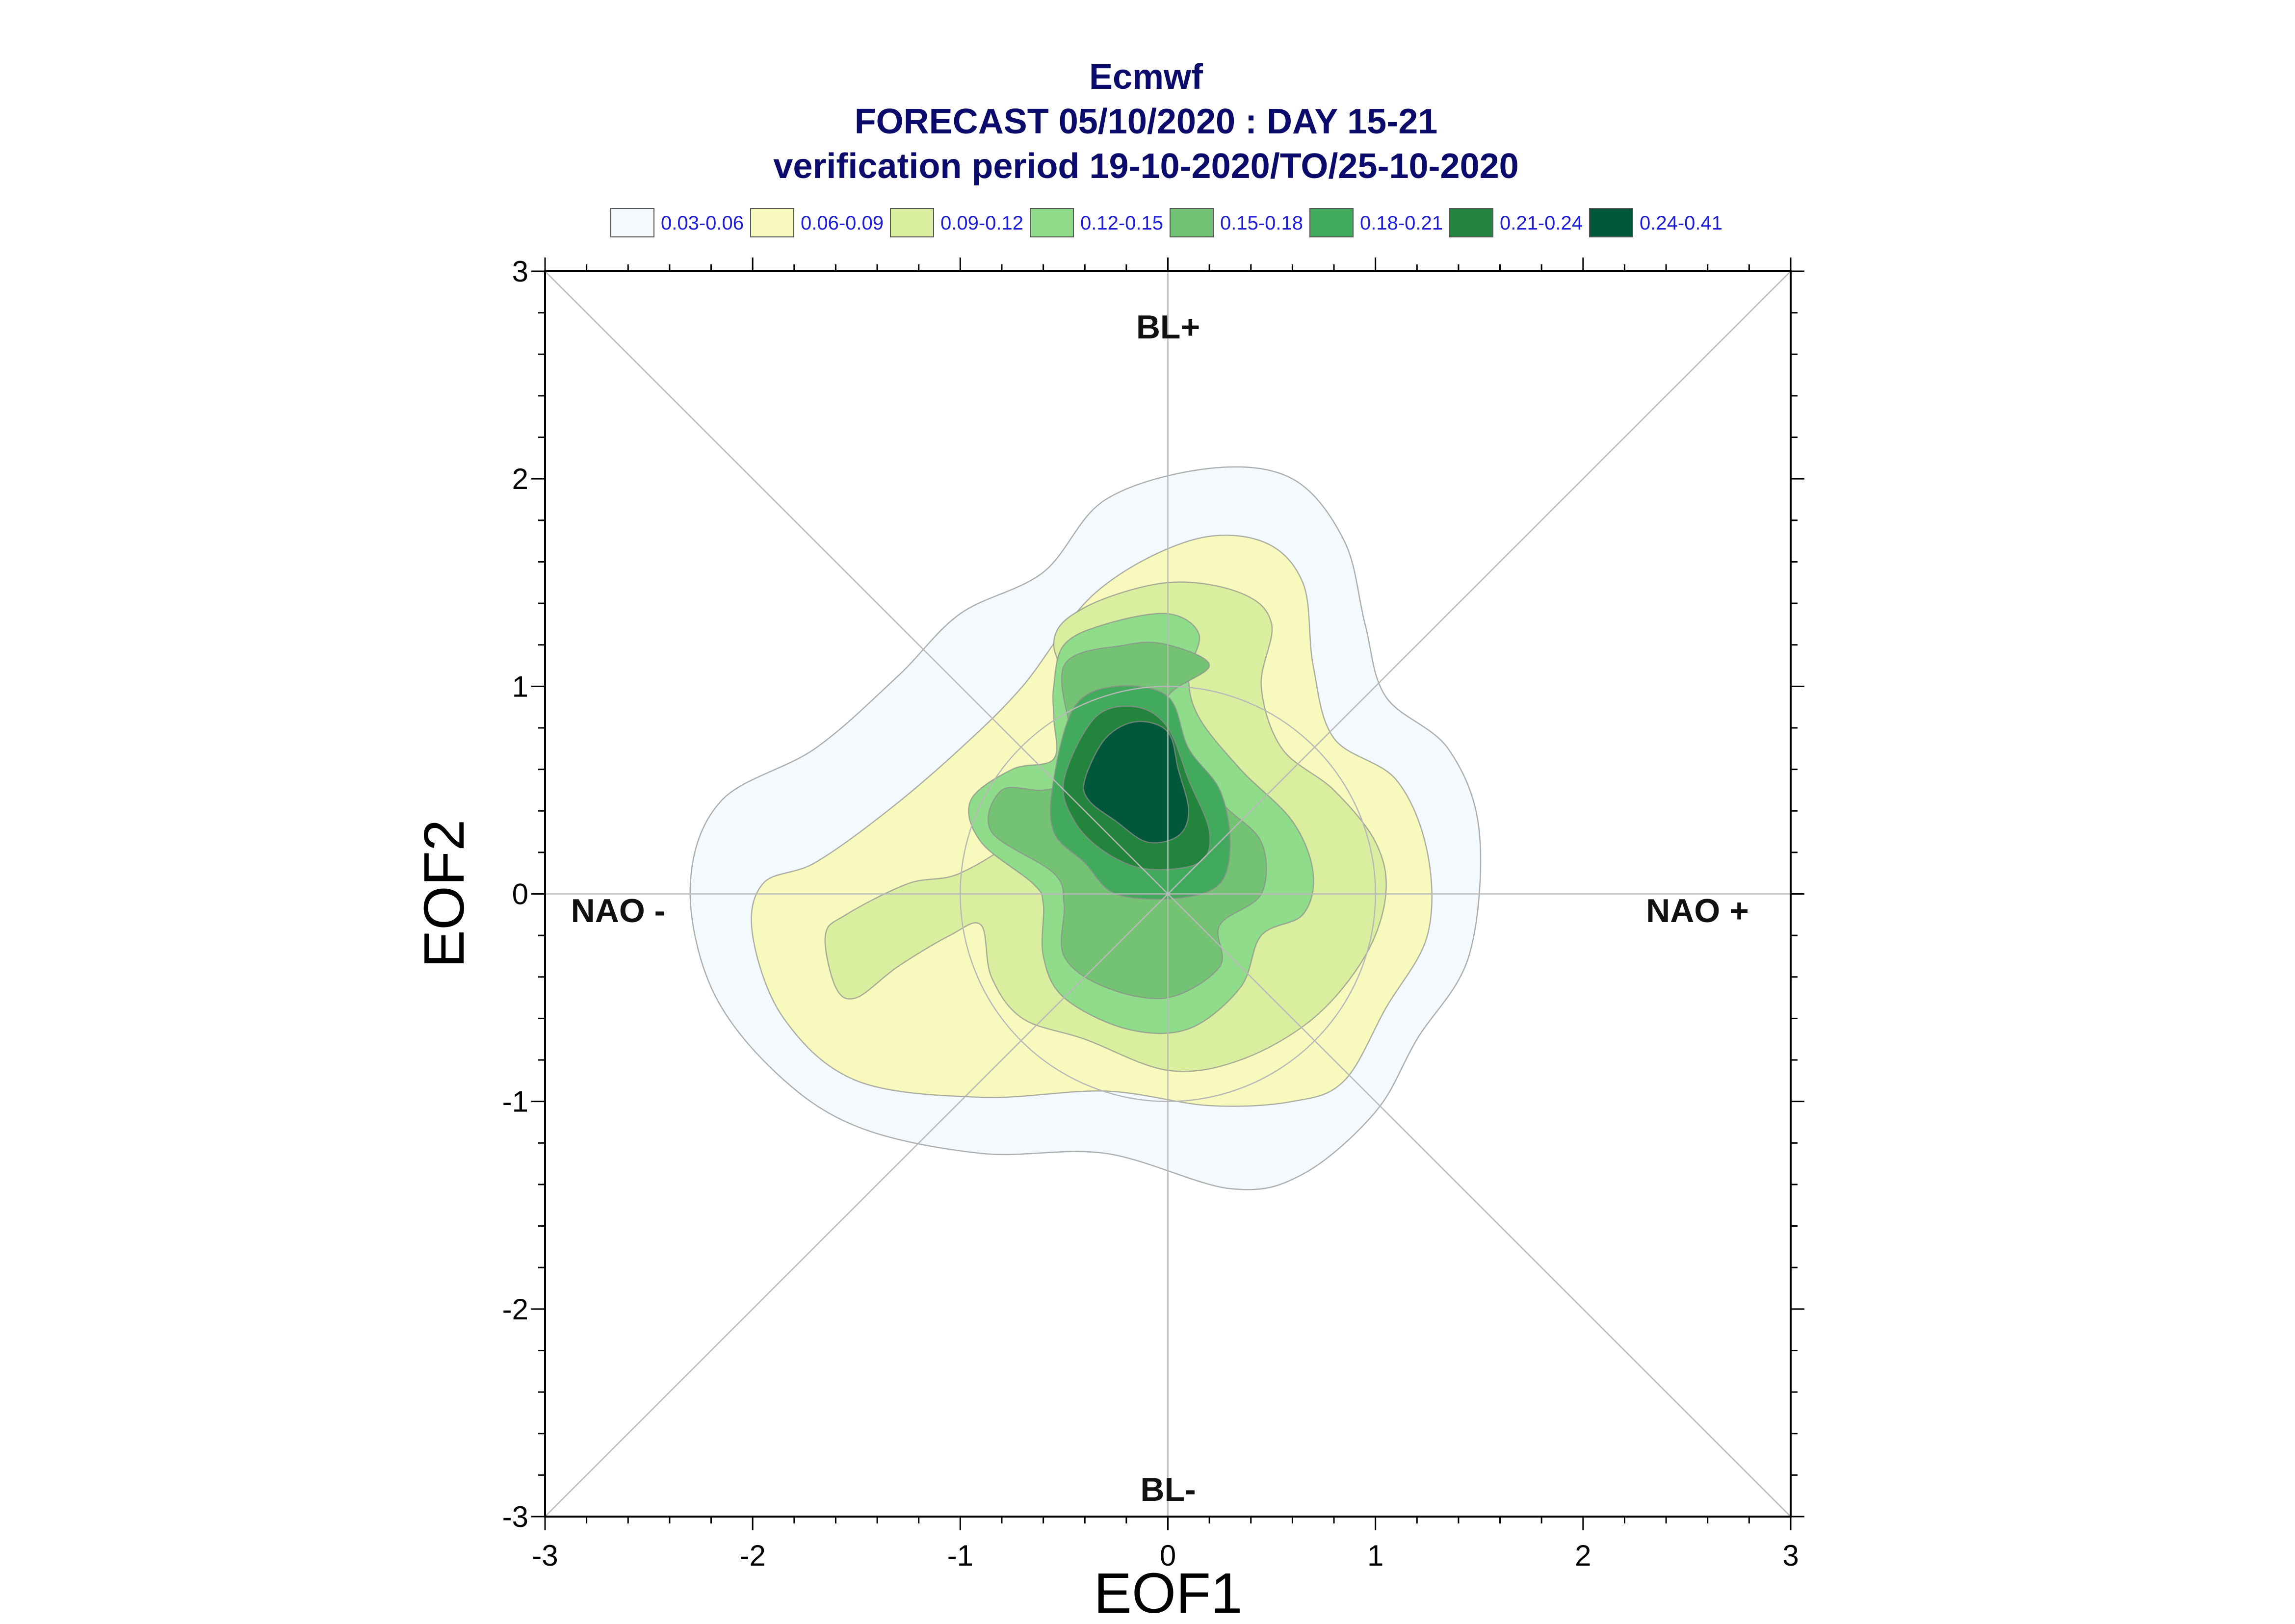  What do you see at coordinates (520, 686) in the screenshot?
I see `y-tick-label: 1` at bounding box center [520, 686].